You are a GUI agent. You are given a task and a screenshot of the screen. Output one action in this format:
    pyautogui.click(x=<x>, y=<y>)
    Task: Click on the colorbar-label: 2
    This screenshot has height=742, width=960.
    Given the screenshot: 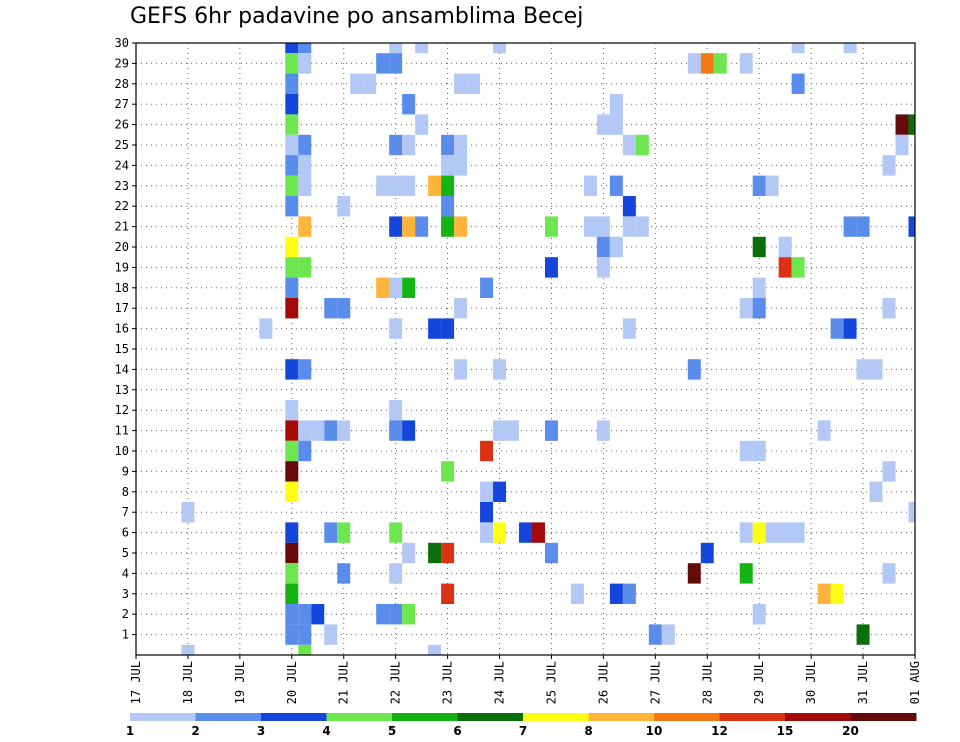 What is the action you would take?
    pyautogui.click(x=195, y=731)
    